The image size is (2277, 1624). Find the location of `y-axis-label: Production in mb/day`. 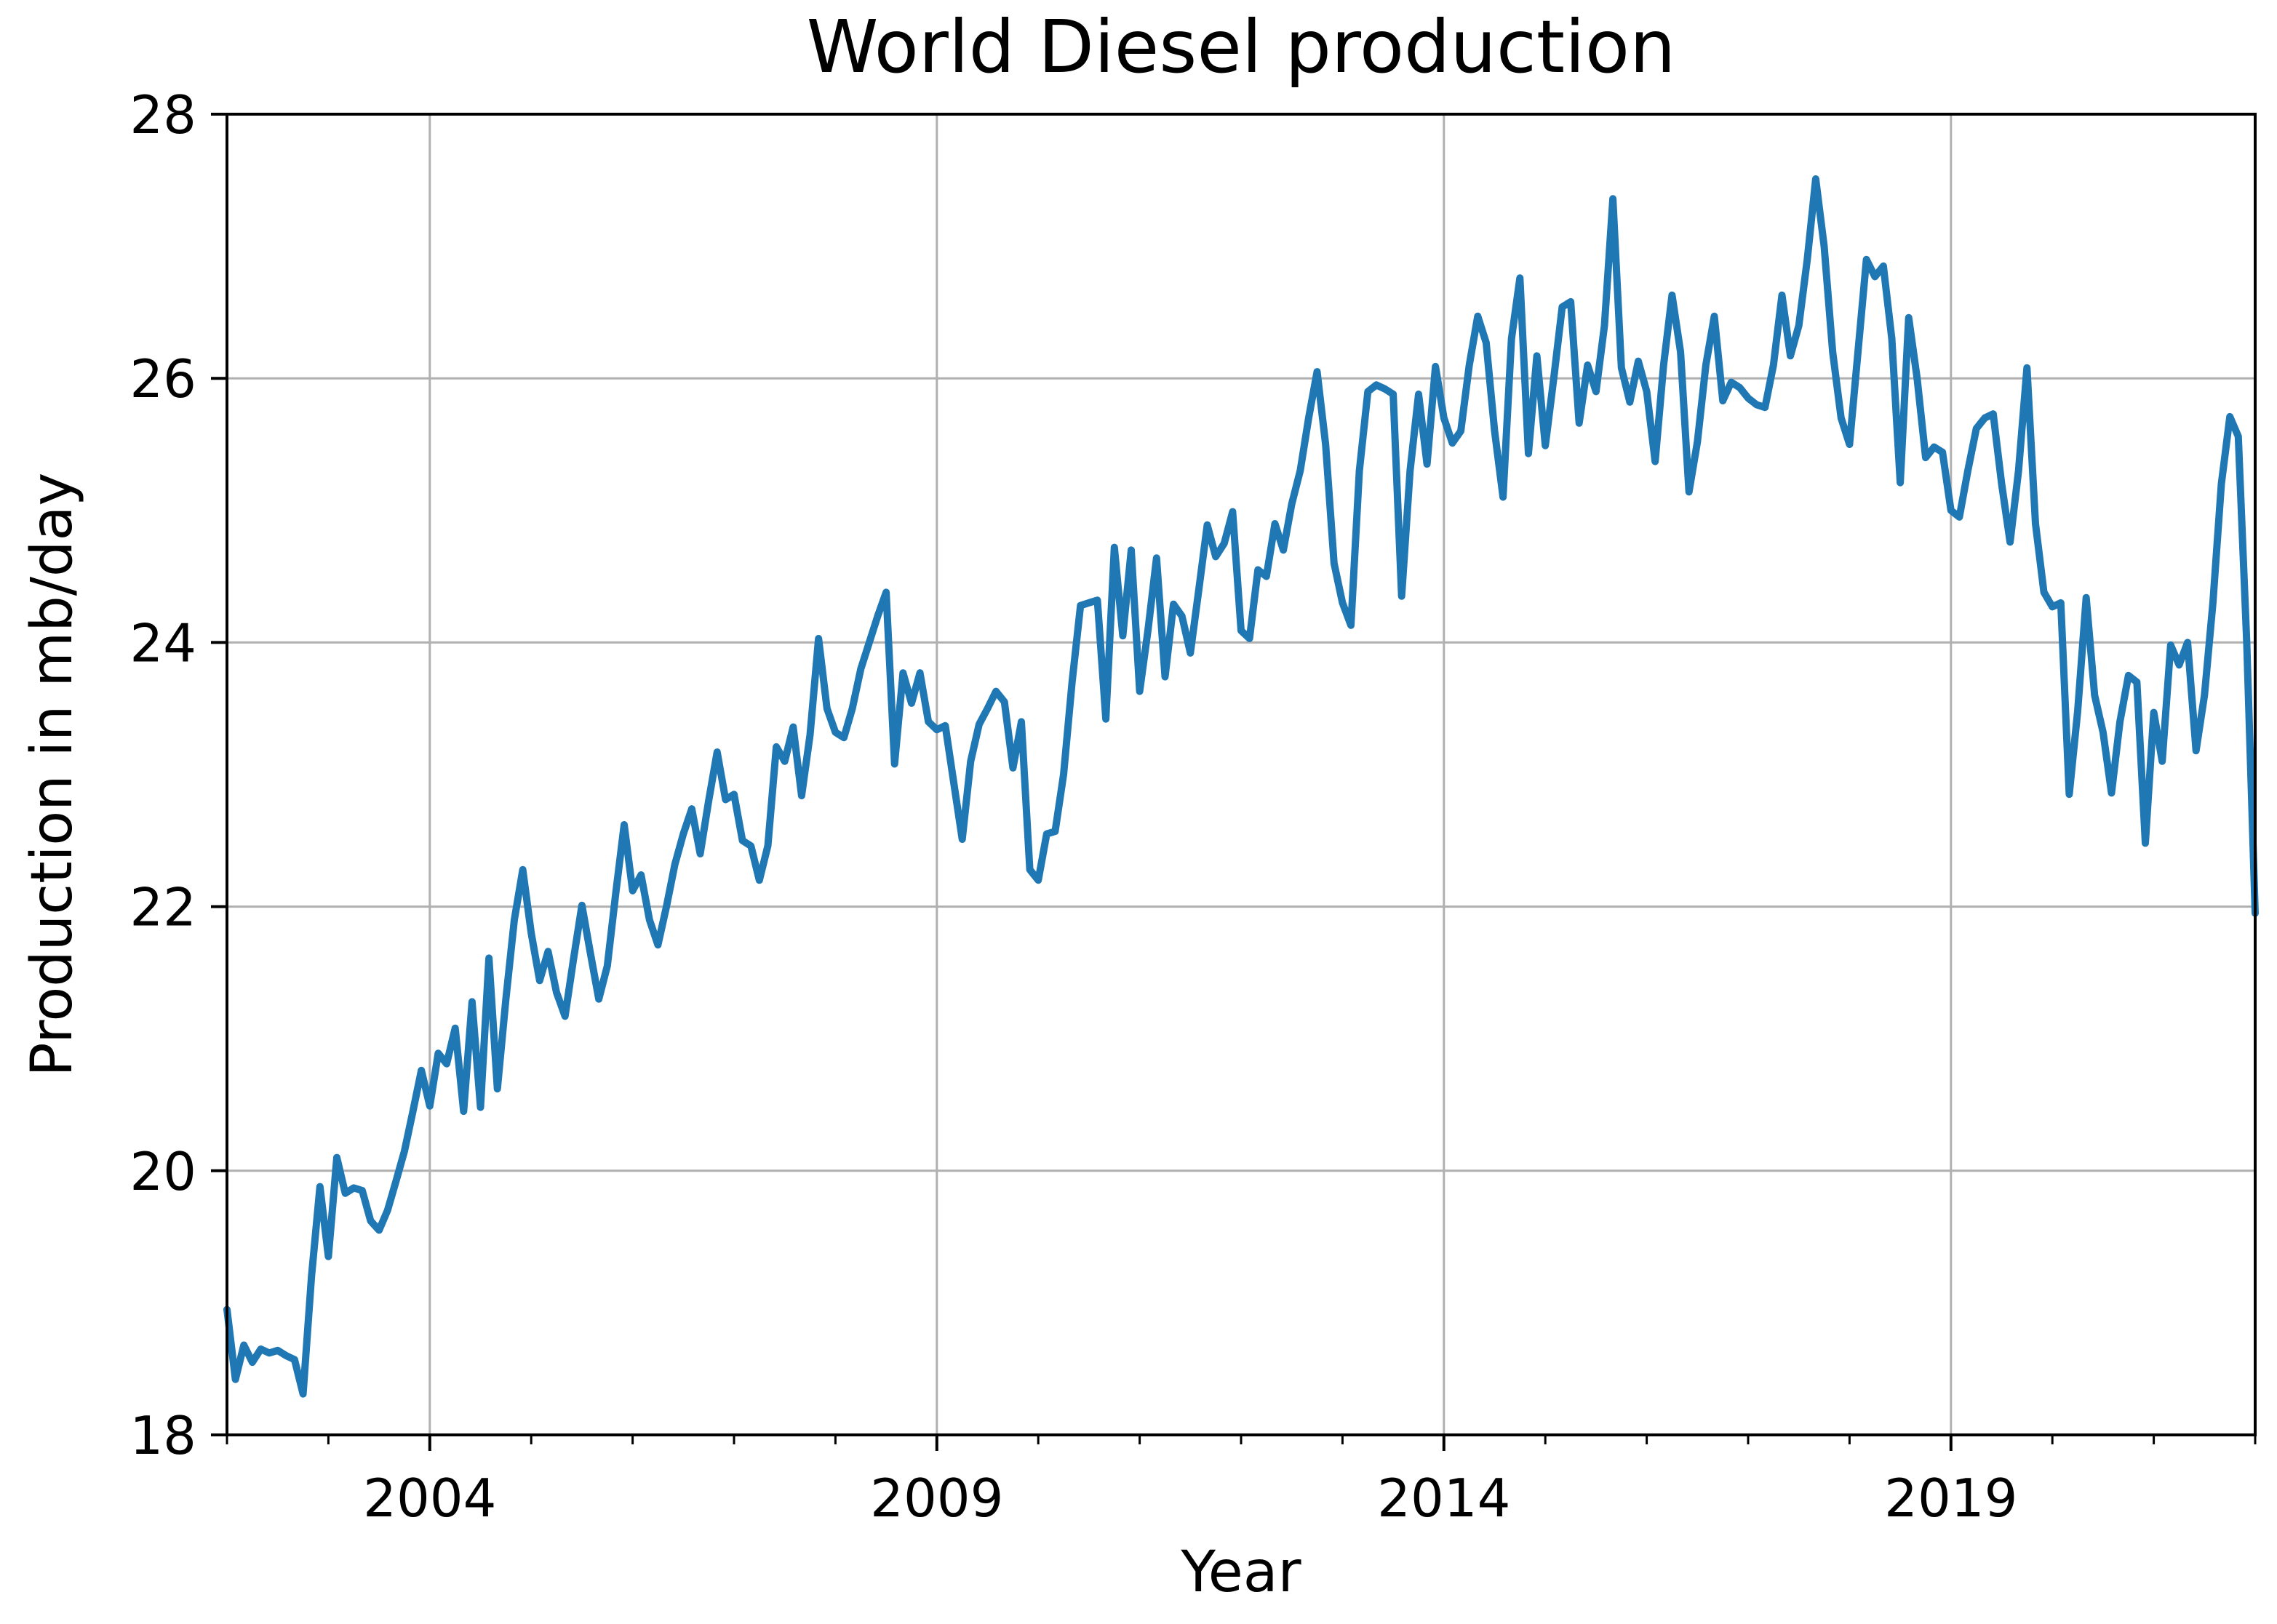

y-axis-label: Production in mb/day is located at coordinates (53, 774).